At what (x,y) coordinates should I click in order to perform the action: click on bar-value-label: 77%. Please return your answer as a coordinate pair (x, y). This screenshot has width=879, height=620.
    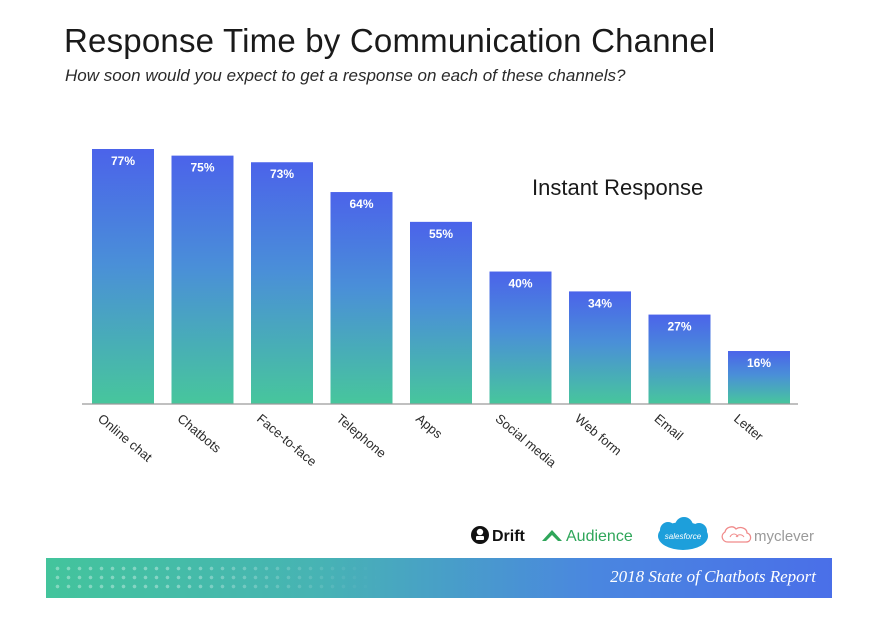
    Looking at the image, I should click on (123, 161).